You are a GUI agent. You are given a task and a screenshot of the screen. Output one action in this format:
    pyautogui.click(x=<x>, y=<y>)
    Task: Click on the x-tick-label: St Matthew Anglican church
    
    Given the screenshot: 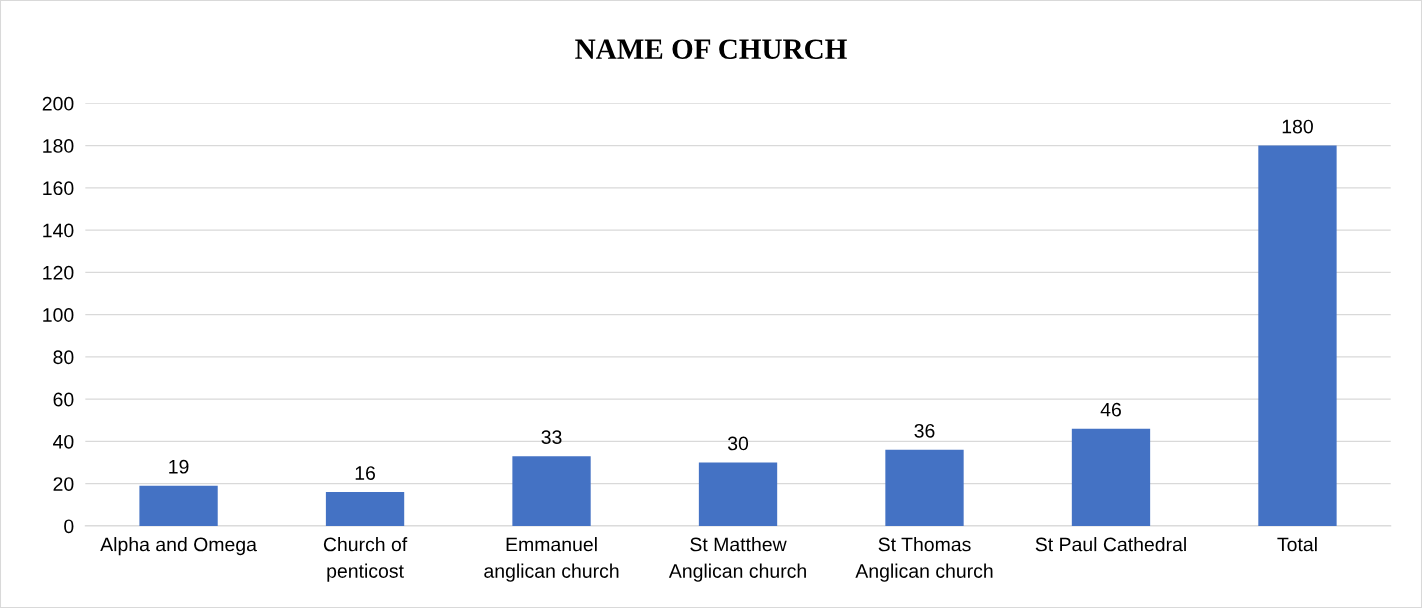 What is the action you would take?
    pyautogui.click(x=737, y=559)
    